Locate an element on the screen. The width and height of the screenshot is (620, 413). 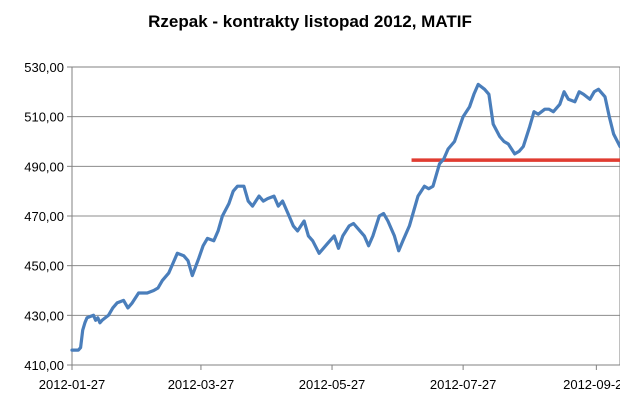
y-tick-label: 470,00 is located at coordinates (44, 216).